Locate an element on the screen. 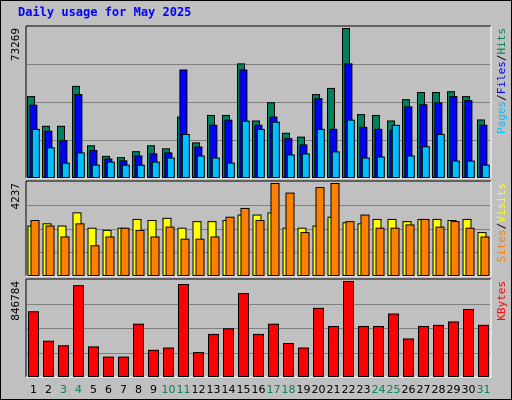  bottom-legend: KBytes is located at coordinates (501, 301).